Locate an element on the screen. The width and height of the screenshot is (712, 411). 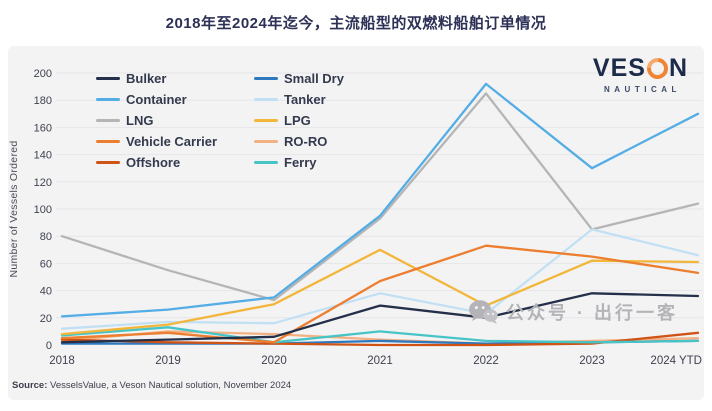
legend-item-container: Container is located at coordinates (175, 99).